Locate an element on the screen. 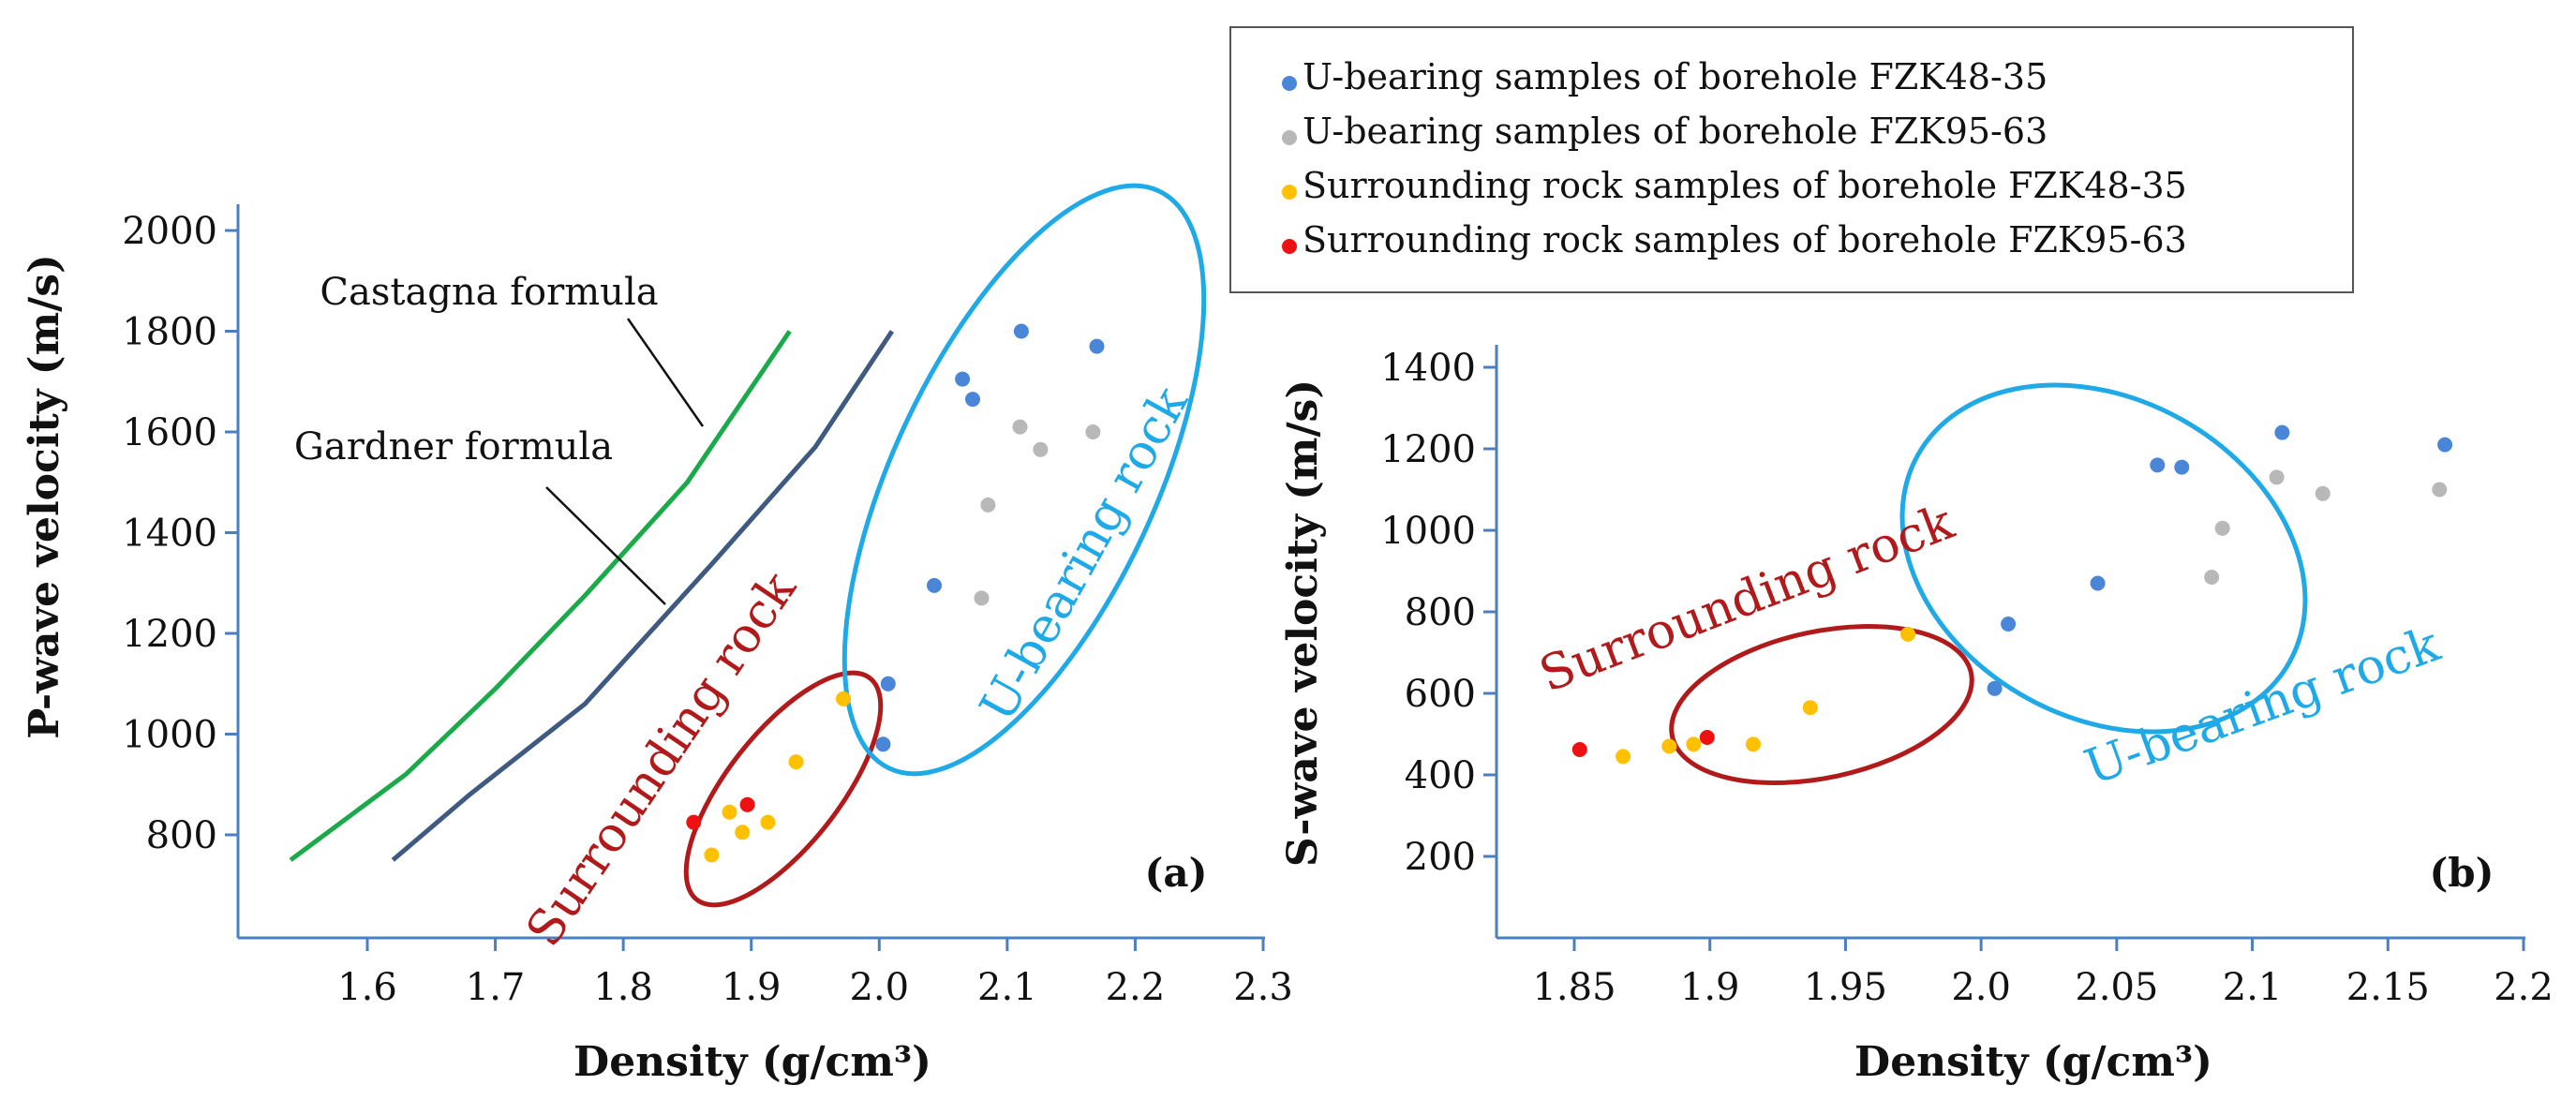 This screenshot has width=2576, height=1100. x-tick-label: 1.6 is located at coordinates (367, 987).